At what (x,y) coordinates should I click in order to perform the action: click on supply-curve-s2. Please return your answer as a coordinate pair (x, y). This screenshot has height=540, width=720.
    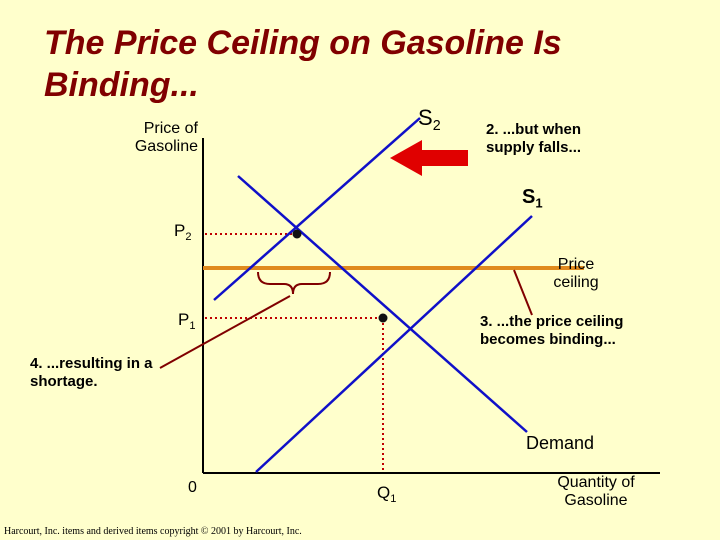
    Looking at the image, I should click on (317, 209).